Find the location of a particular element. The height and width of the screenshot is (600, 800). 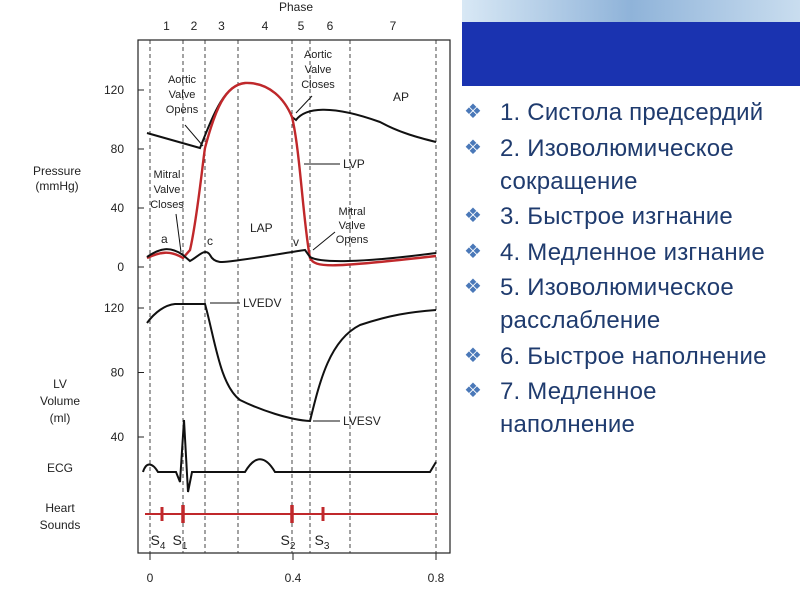

phase-number: 7 is located at coordinates (393, 26).